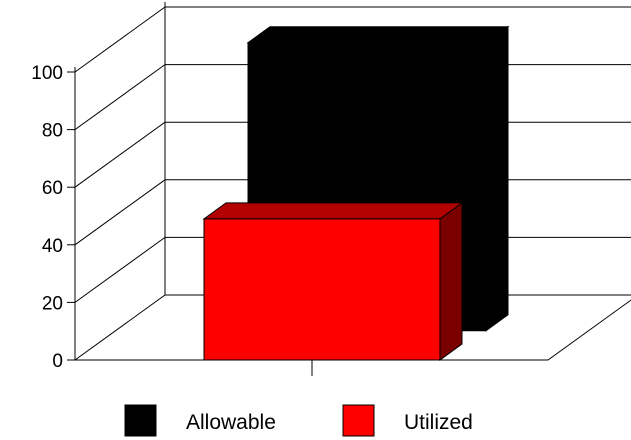 The height and width of the screenshot is (440, 631). I want to click on y-tick-label: 60, so click(52, 188).